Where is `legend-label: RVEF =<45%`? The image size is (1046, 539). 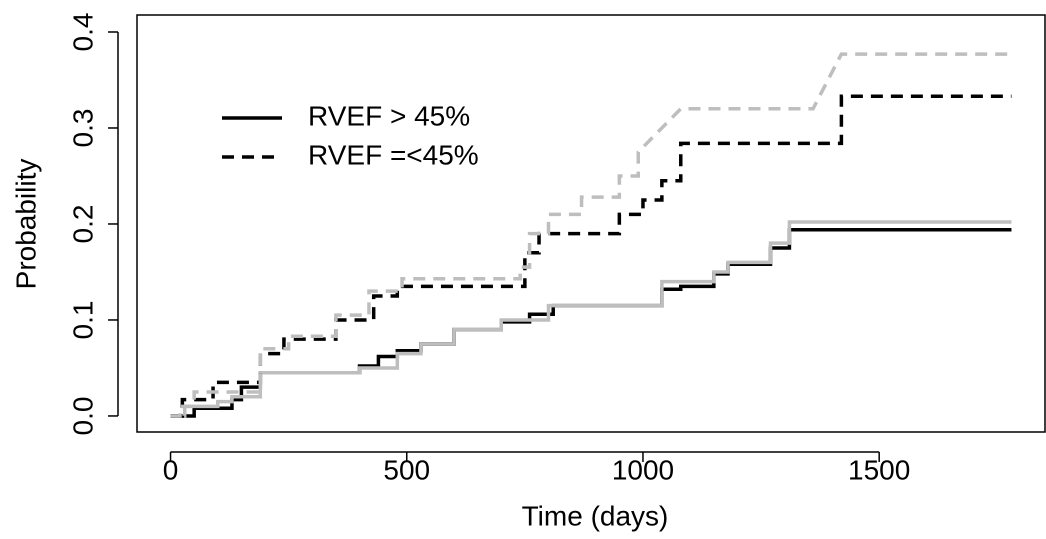 legend-label: RVEF =<45% is located at coordinates (393, 154).